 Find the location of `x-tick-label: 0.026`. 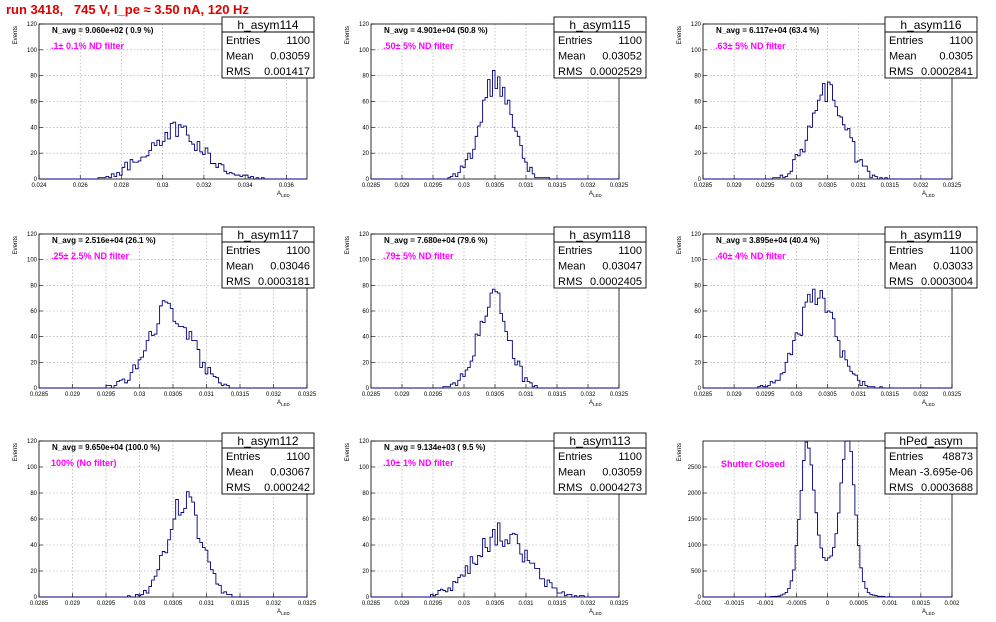

x-tick-label: 0.026 is located at coordinates (81, 186).